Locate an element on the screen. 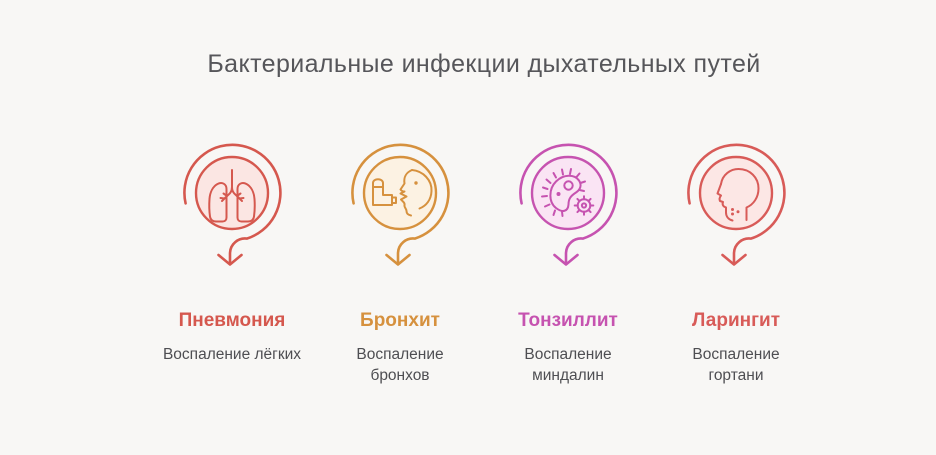 Image resolution: width=936 pixels, height=455 pixels. infection-tonsillitis: Тонзиллит Воспаление миндалин is located at coordinates (568, 264).